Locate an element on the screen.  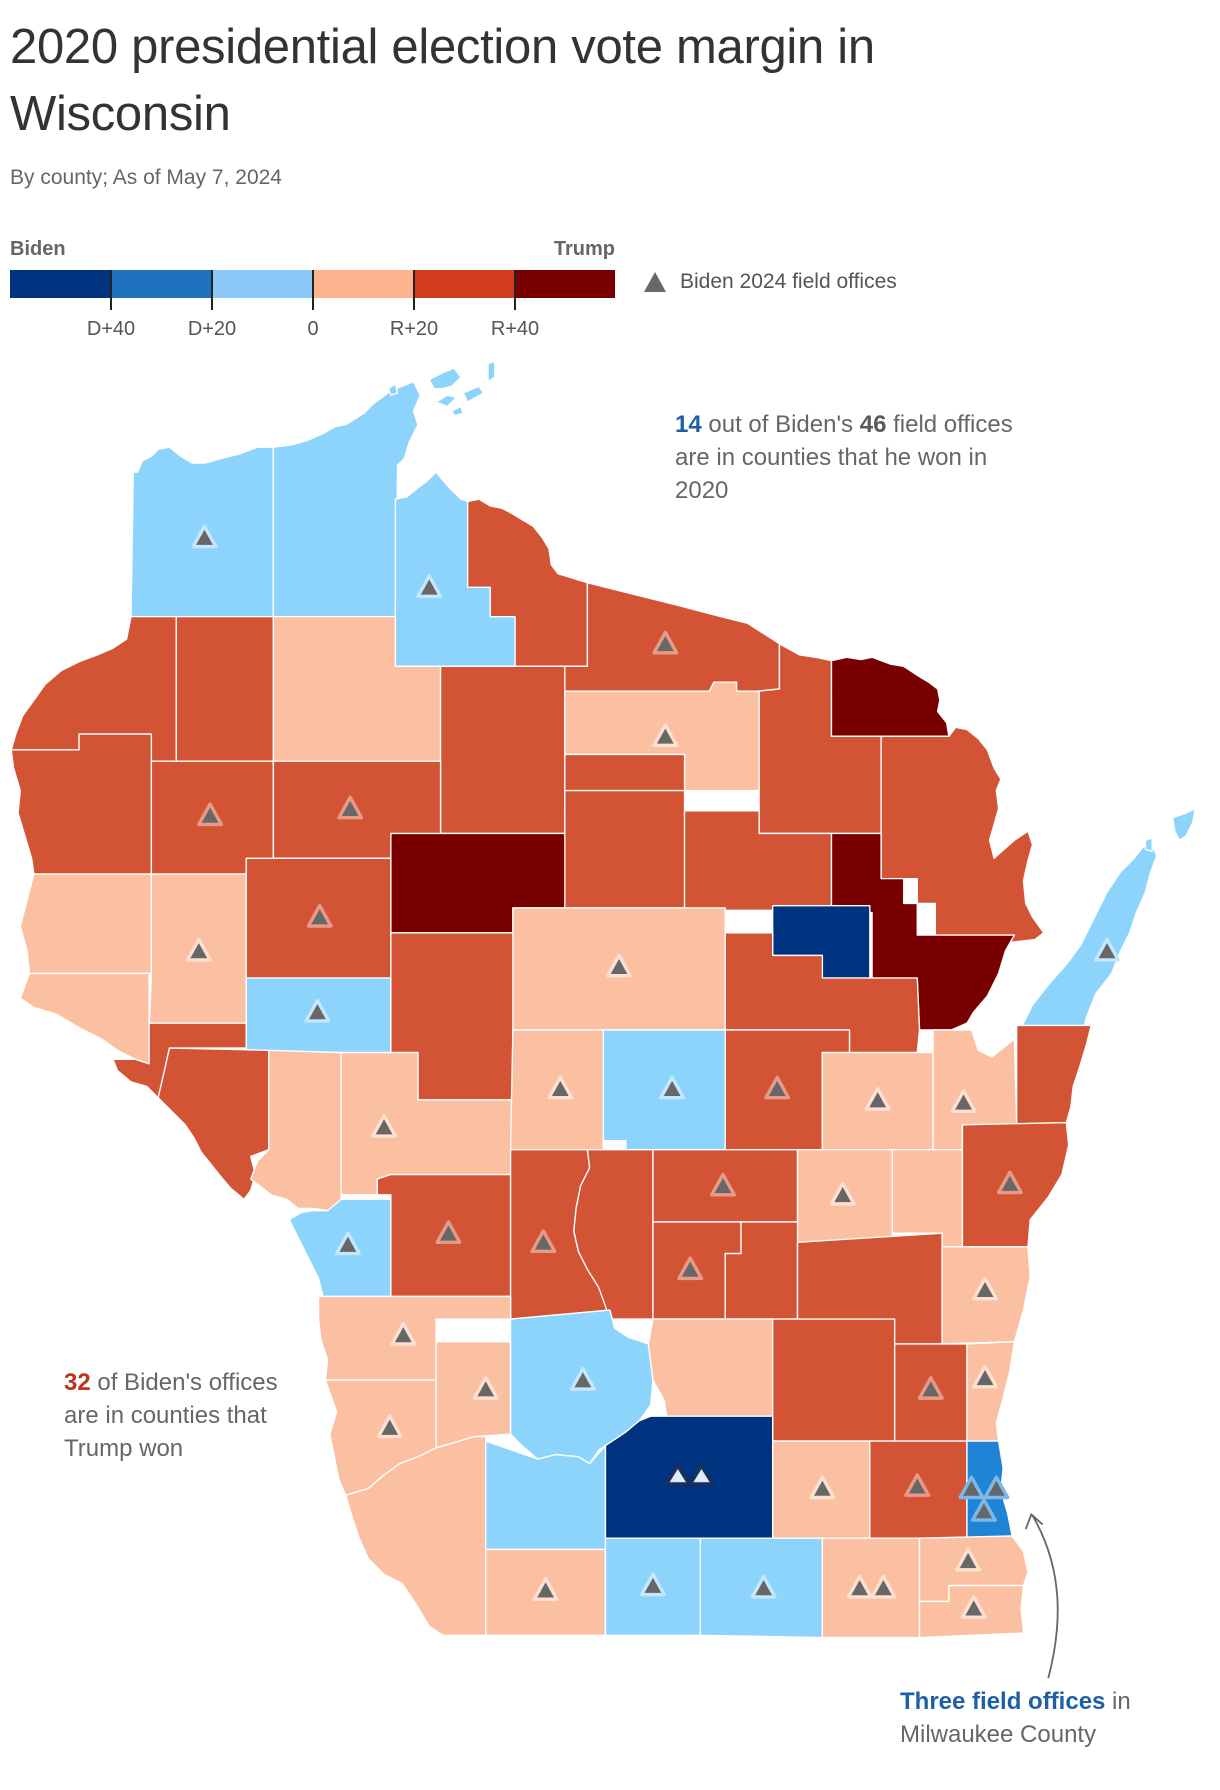
county-lincoln-lower is located at coordinates (625, 849).